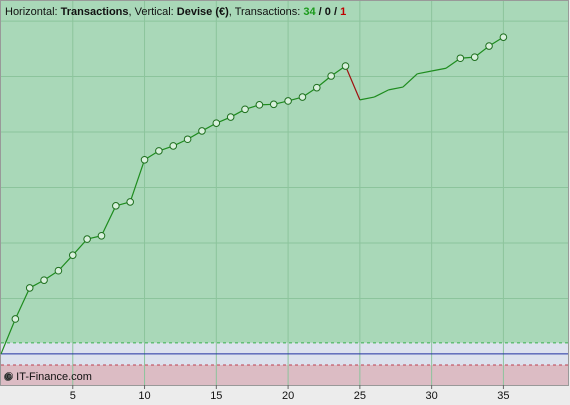 This screenshot has height=405, width=570. I want to click on title-part: Horizontal:, so click(33, 12).